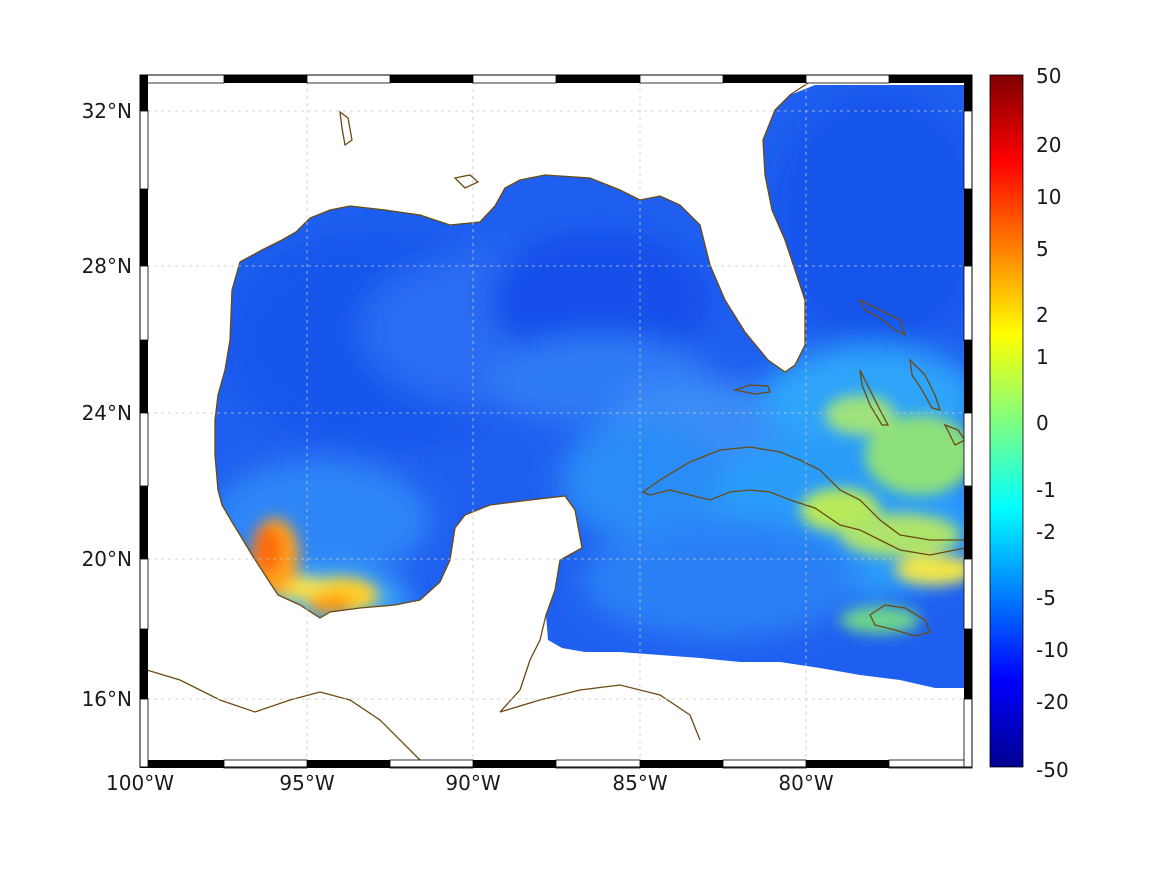 The height and width of the screenshot is (875, 1167). Describe the element at coordinates (1048, 145) in the screenshot. I see `colorbar-label: 20` at that location.